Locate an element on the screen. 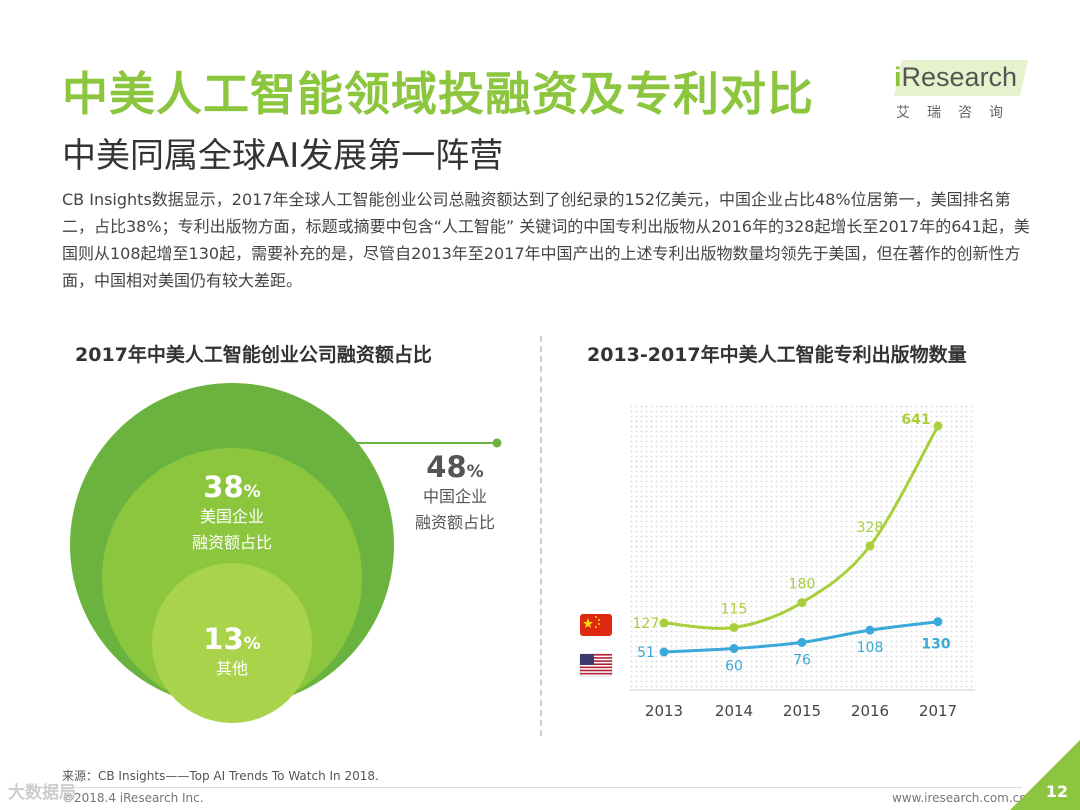  china-slice-label: 48% 中国企业 融资额占比 is located at coordinates (455, 493).